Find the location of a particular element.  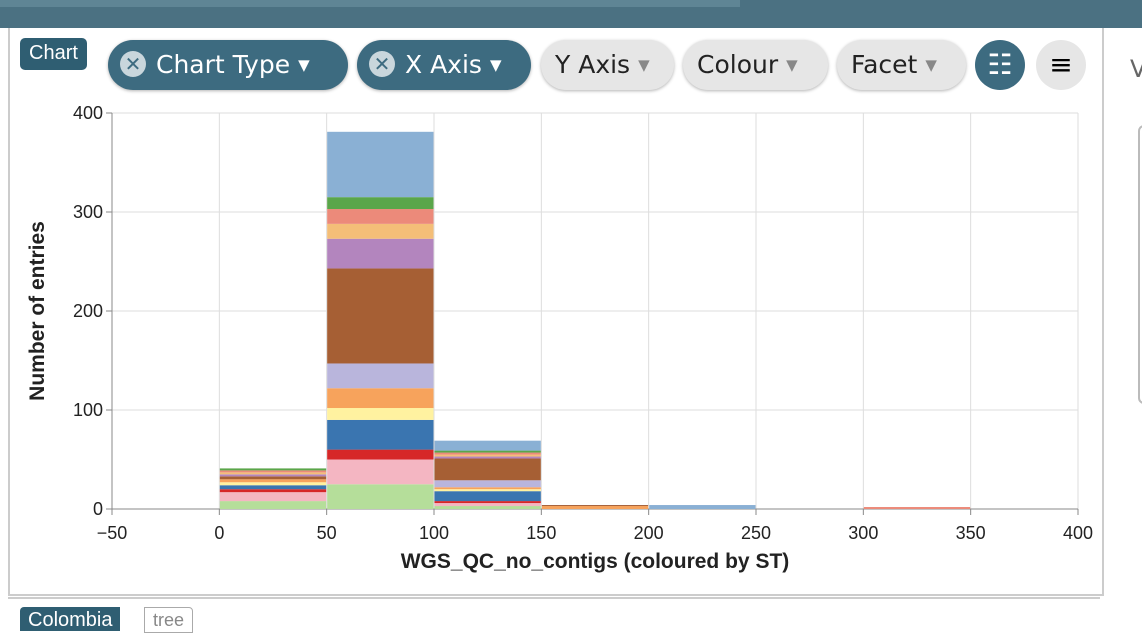

bottom-title: Colombia is located at coordinates (70, 619).